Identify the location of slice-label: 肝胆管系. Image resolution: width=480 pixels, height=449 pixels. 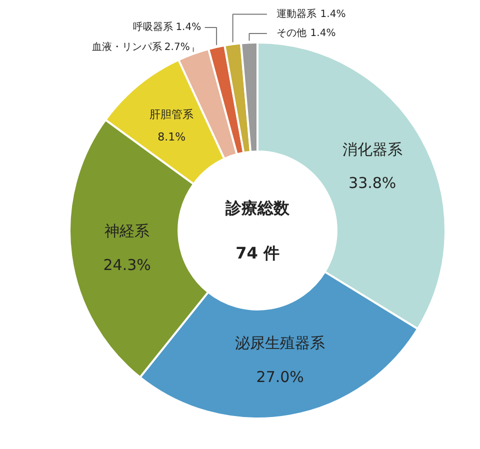
(172, 115).